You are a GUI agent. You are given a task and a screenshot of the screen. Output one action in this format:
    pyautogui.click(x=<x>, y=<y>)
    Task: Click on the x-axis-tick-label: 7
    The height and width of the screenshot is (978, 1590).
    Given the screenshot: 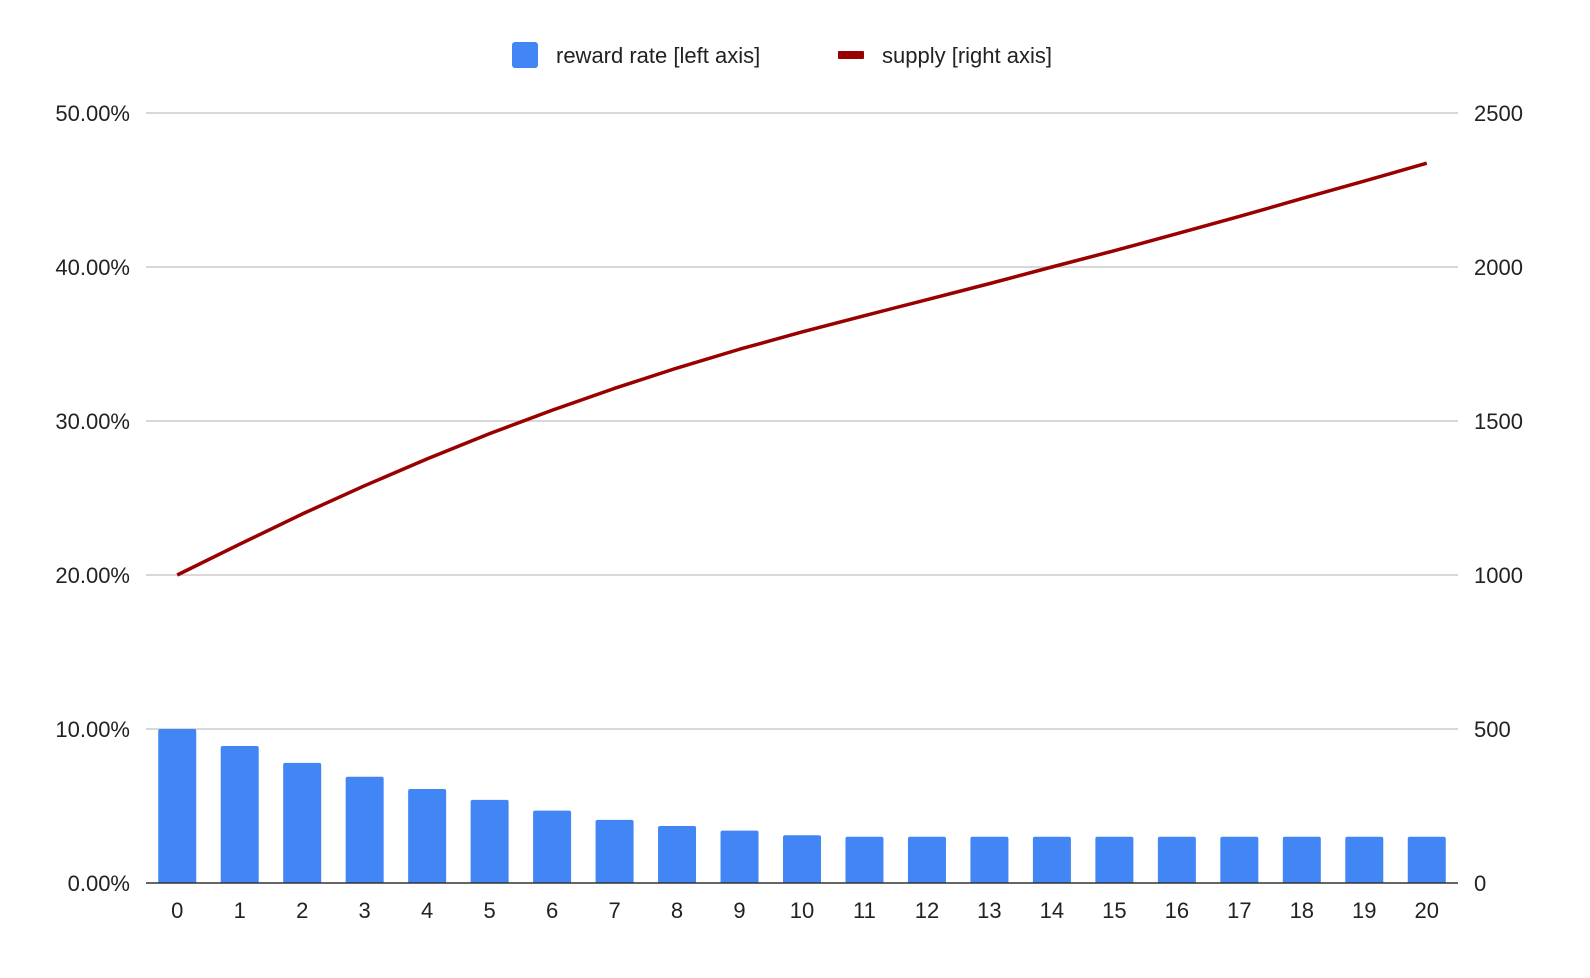 What is the action you would take?
    pyautogui.click(x=614, y=910)
    